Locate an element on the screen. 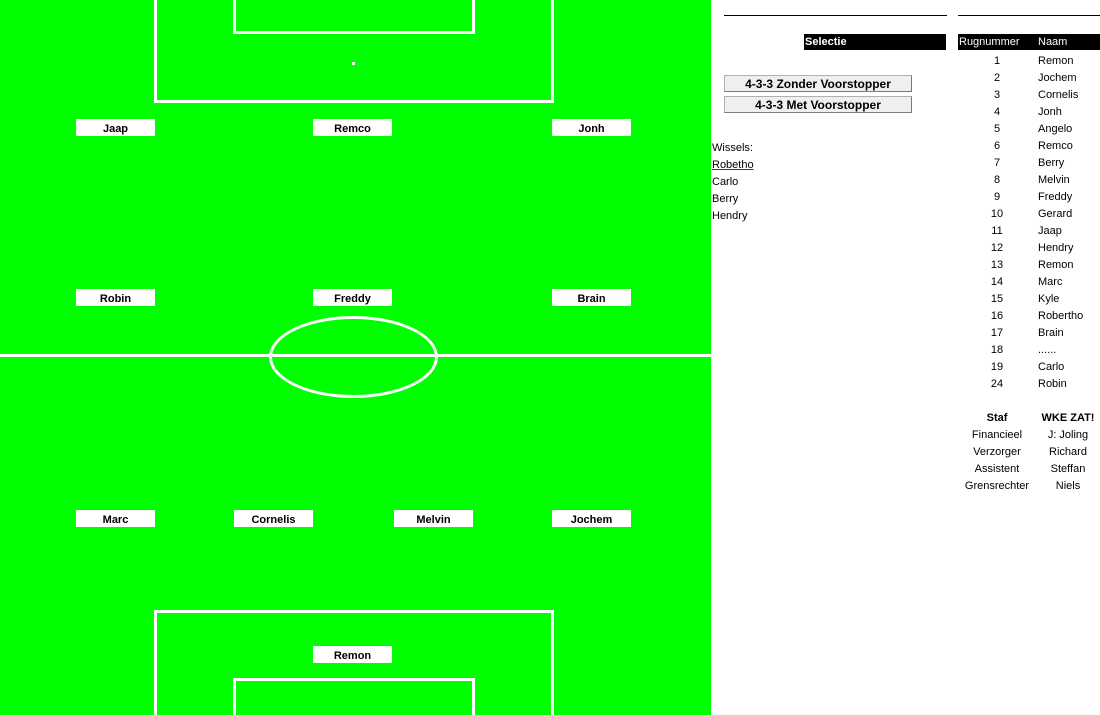 The width and height of the screenshot is (1100, 715). roster-row: 14 Marc is located at coordinates (1029, 282).